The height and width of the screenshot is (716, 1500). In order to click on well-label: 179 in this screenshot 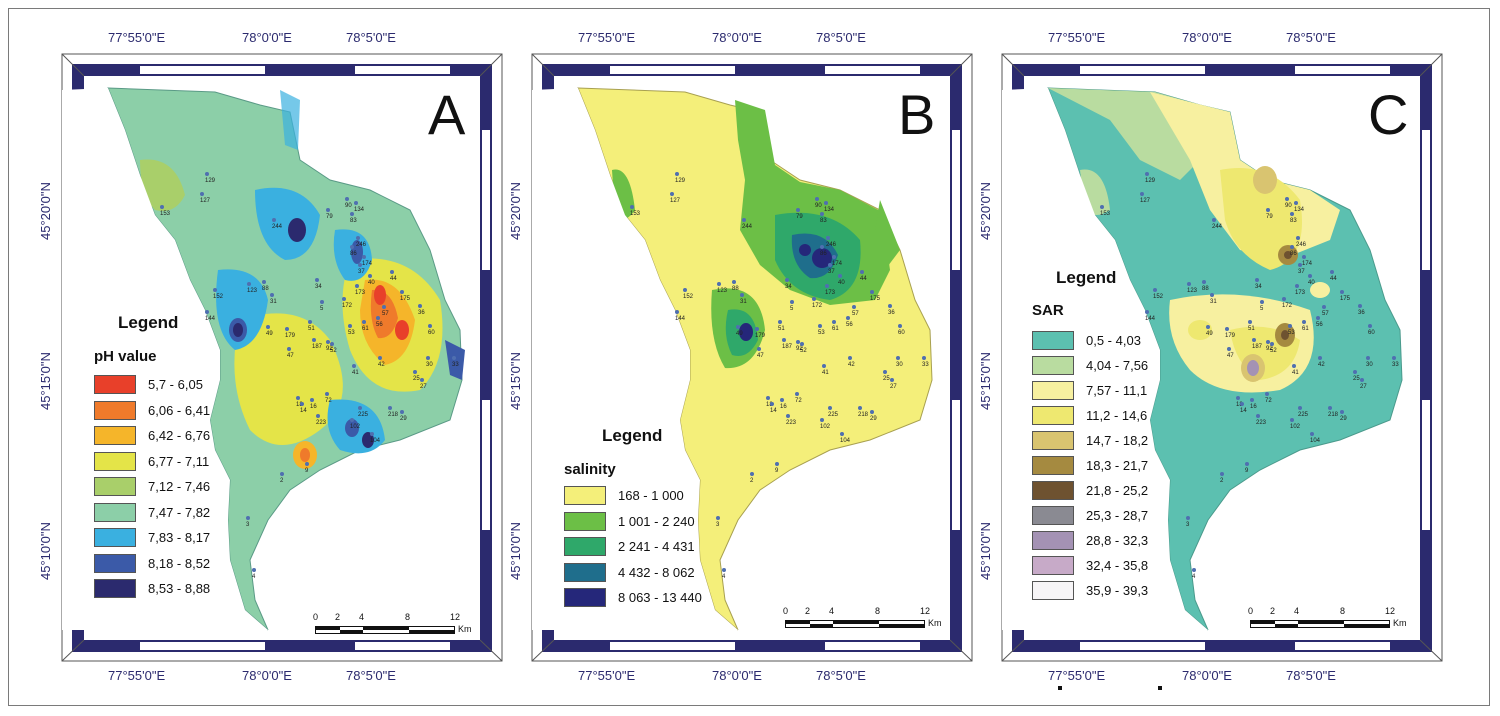, I will do `click(760, 333)`.